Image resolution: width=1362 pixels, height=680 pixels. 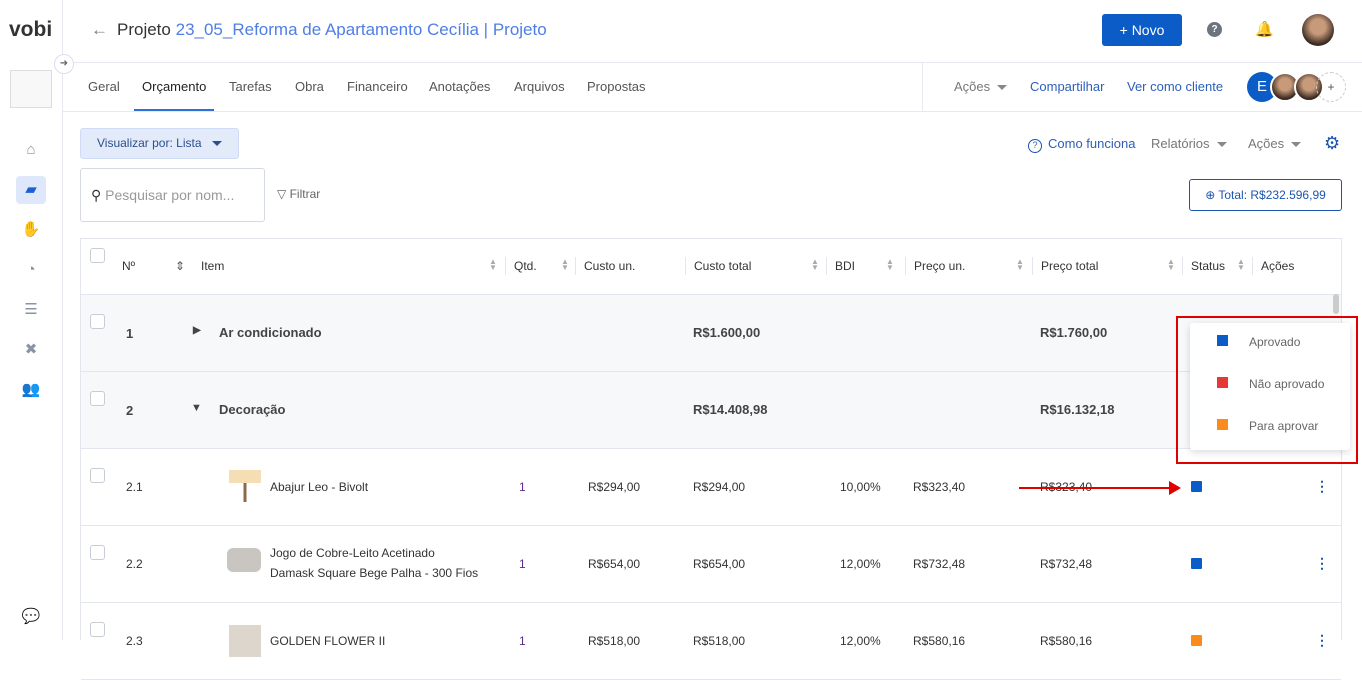 What do you see at coordinates (31, 389) in the screenshot?
I see `users-icon: 👥` at bounding box center [31, 389].